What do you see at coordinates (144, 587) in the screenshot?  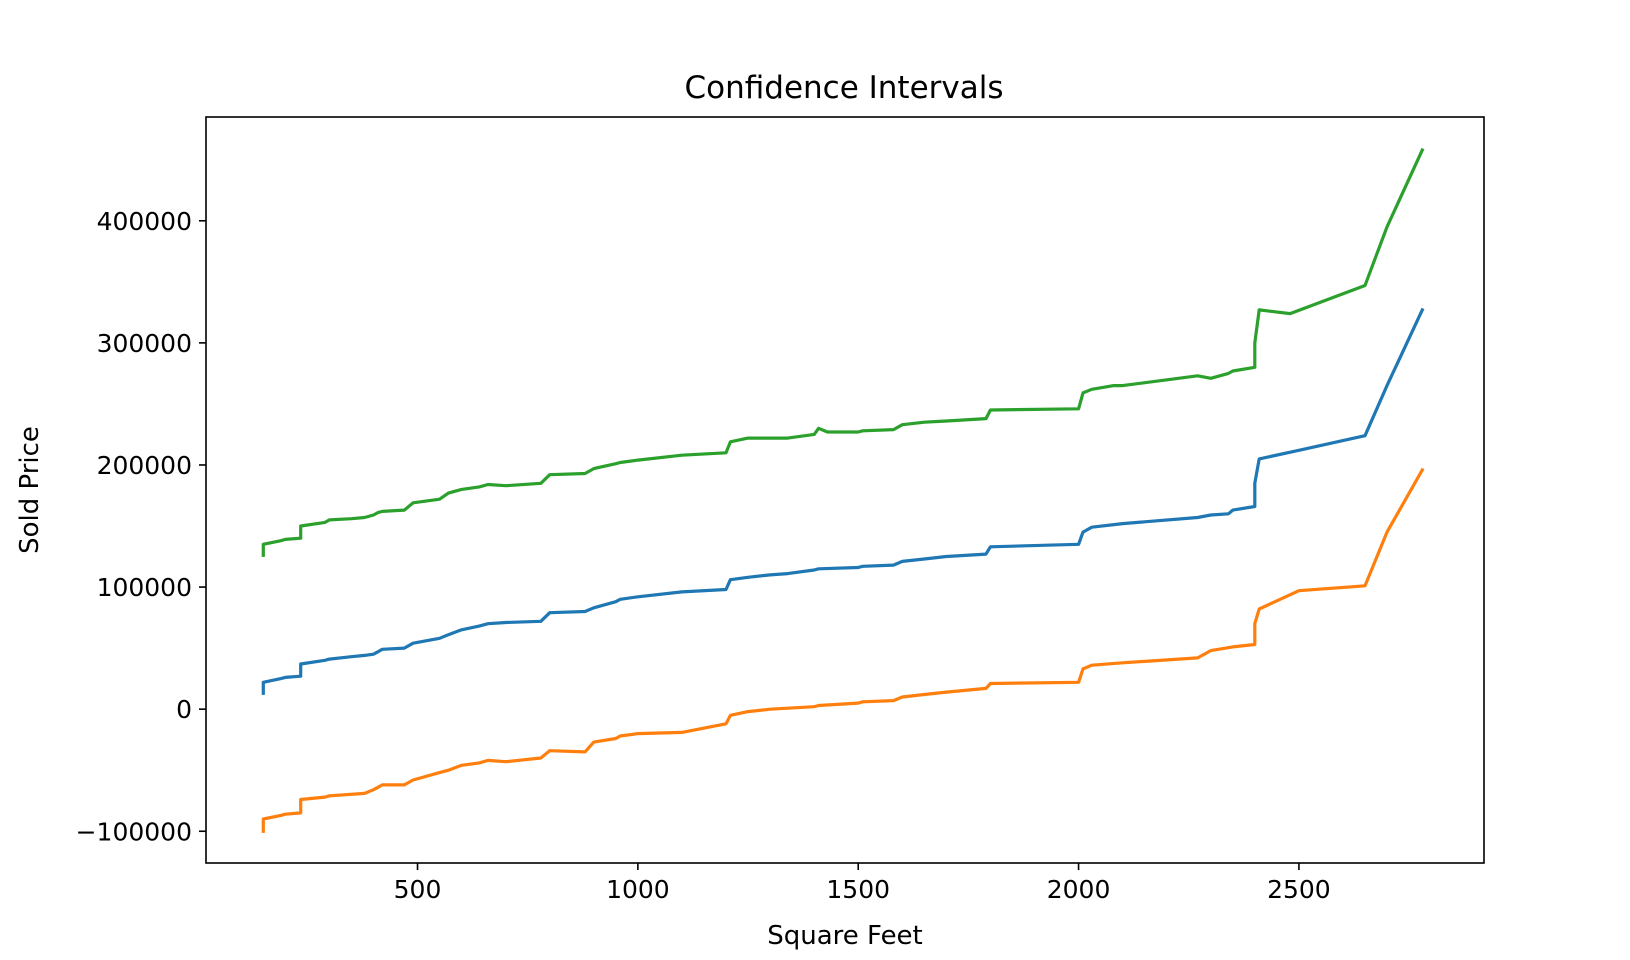 I see `y-tick-label: 100000` at bounding box center [144, 587].